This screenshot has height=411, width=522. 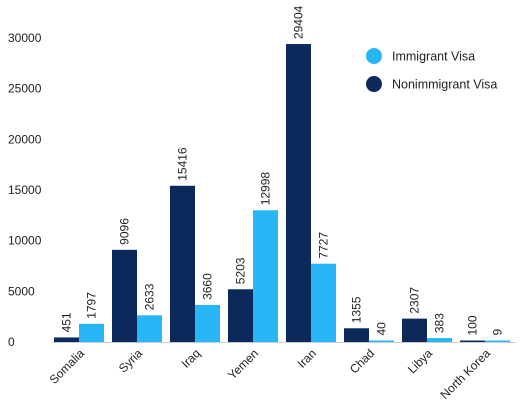 What do you see at coordinates (207, 323) in the screenshot?
I see `bar-immigrant-iraq` at bounding box center [207, 323].